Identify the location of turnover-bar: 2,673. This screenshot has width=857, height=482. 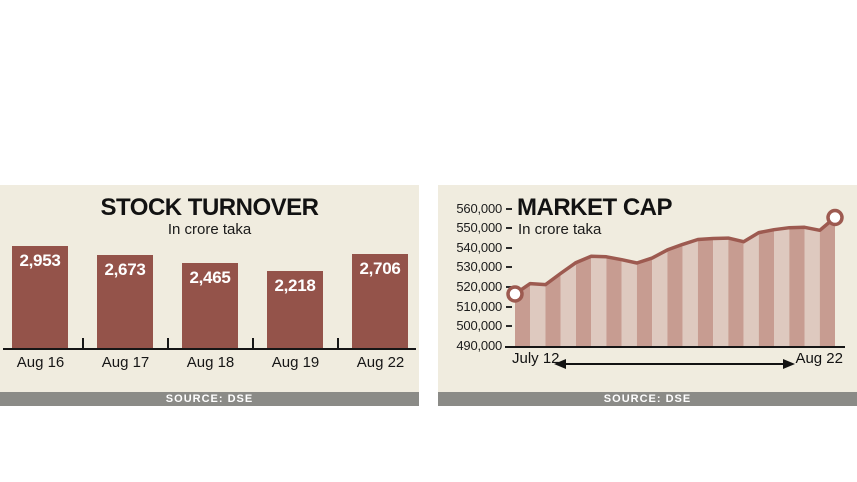
(125, 302).